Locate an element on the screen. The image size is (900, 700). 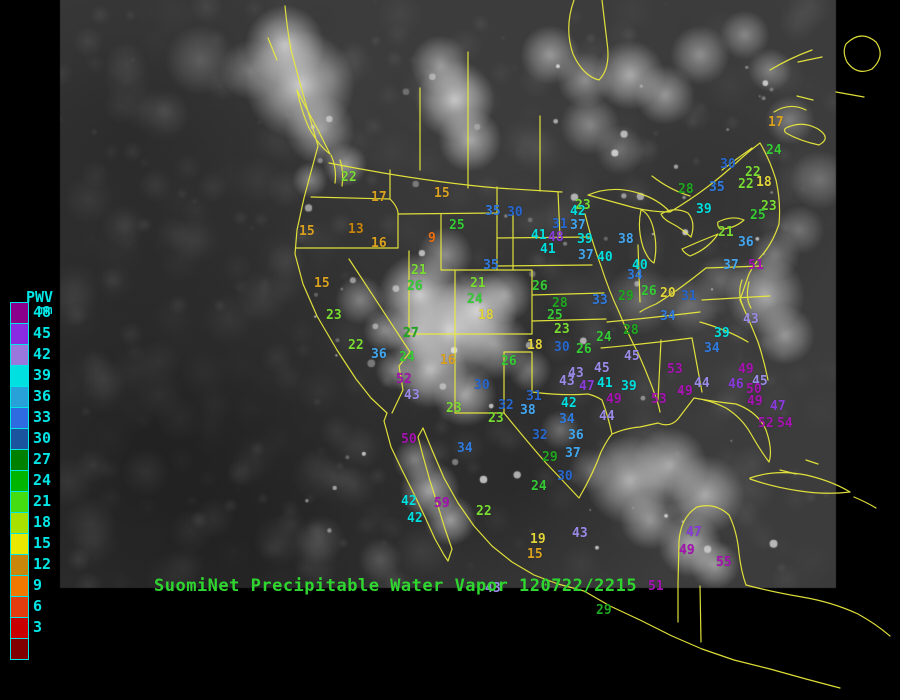
legend-tick-label: 27 is located at coordinates (42, 459).